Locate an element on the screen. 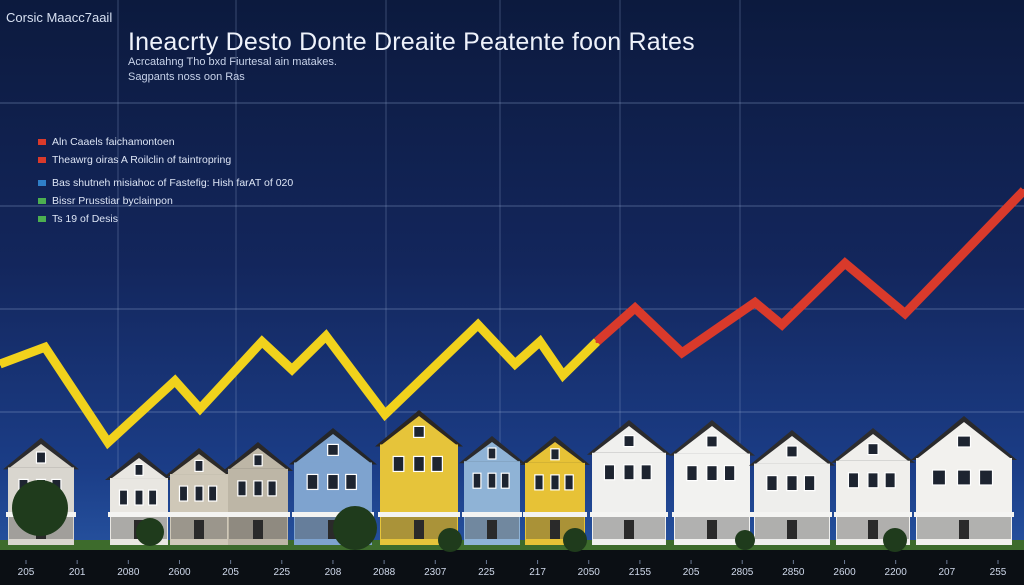 The height and width of the screenshot is (585, 1024). x-tick-label: 2200 is located at coordinates (895, 572).